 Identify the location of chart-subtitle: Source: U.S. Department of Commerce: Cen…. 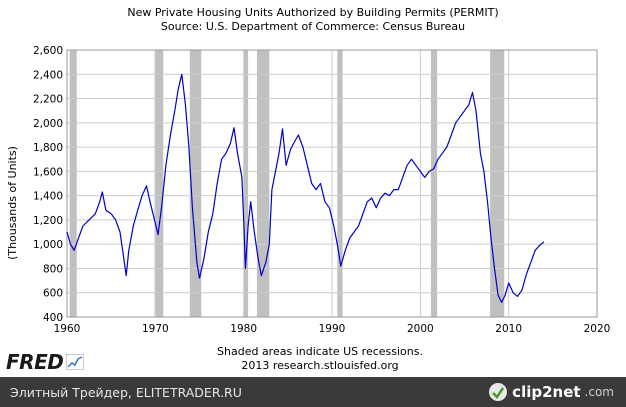
(313, 26).